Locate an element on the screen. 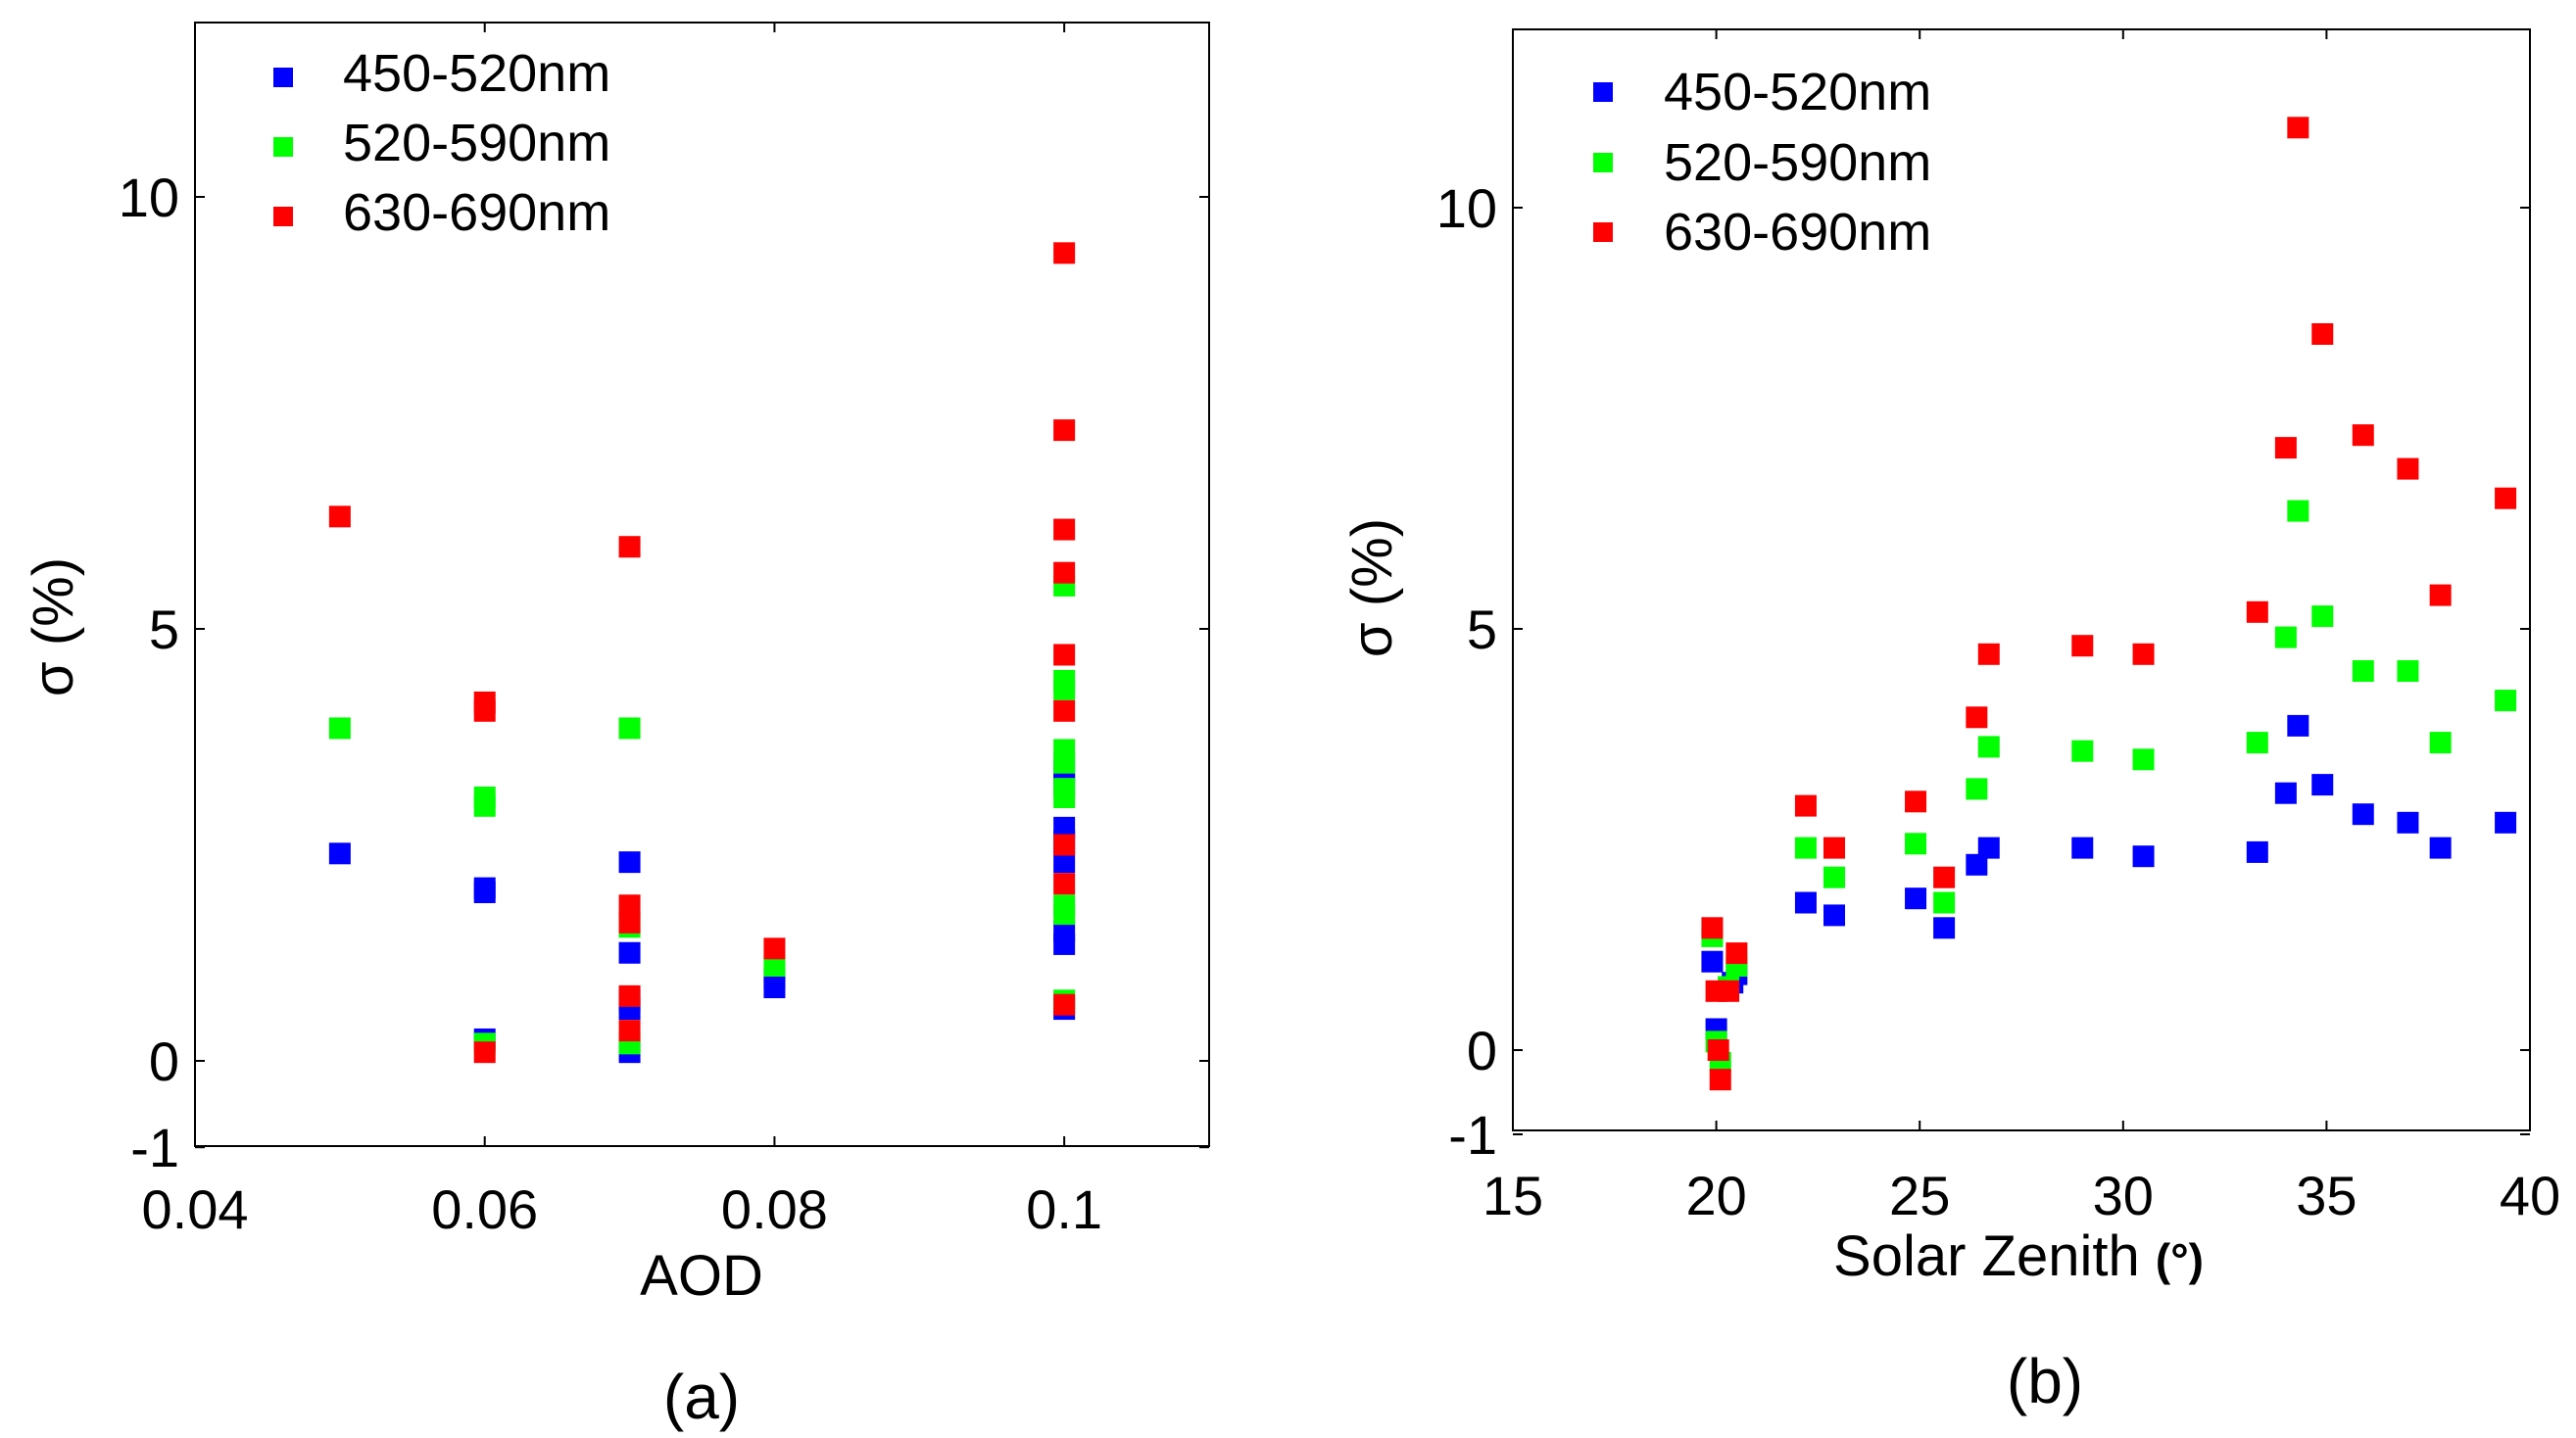 Image resolution: width=2576 pixels, height=1438 pixels. legend-label: 520-590nm is located at coordinates (476, 143).